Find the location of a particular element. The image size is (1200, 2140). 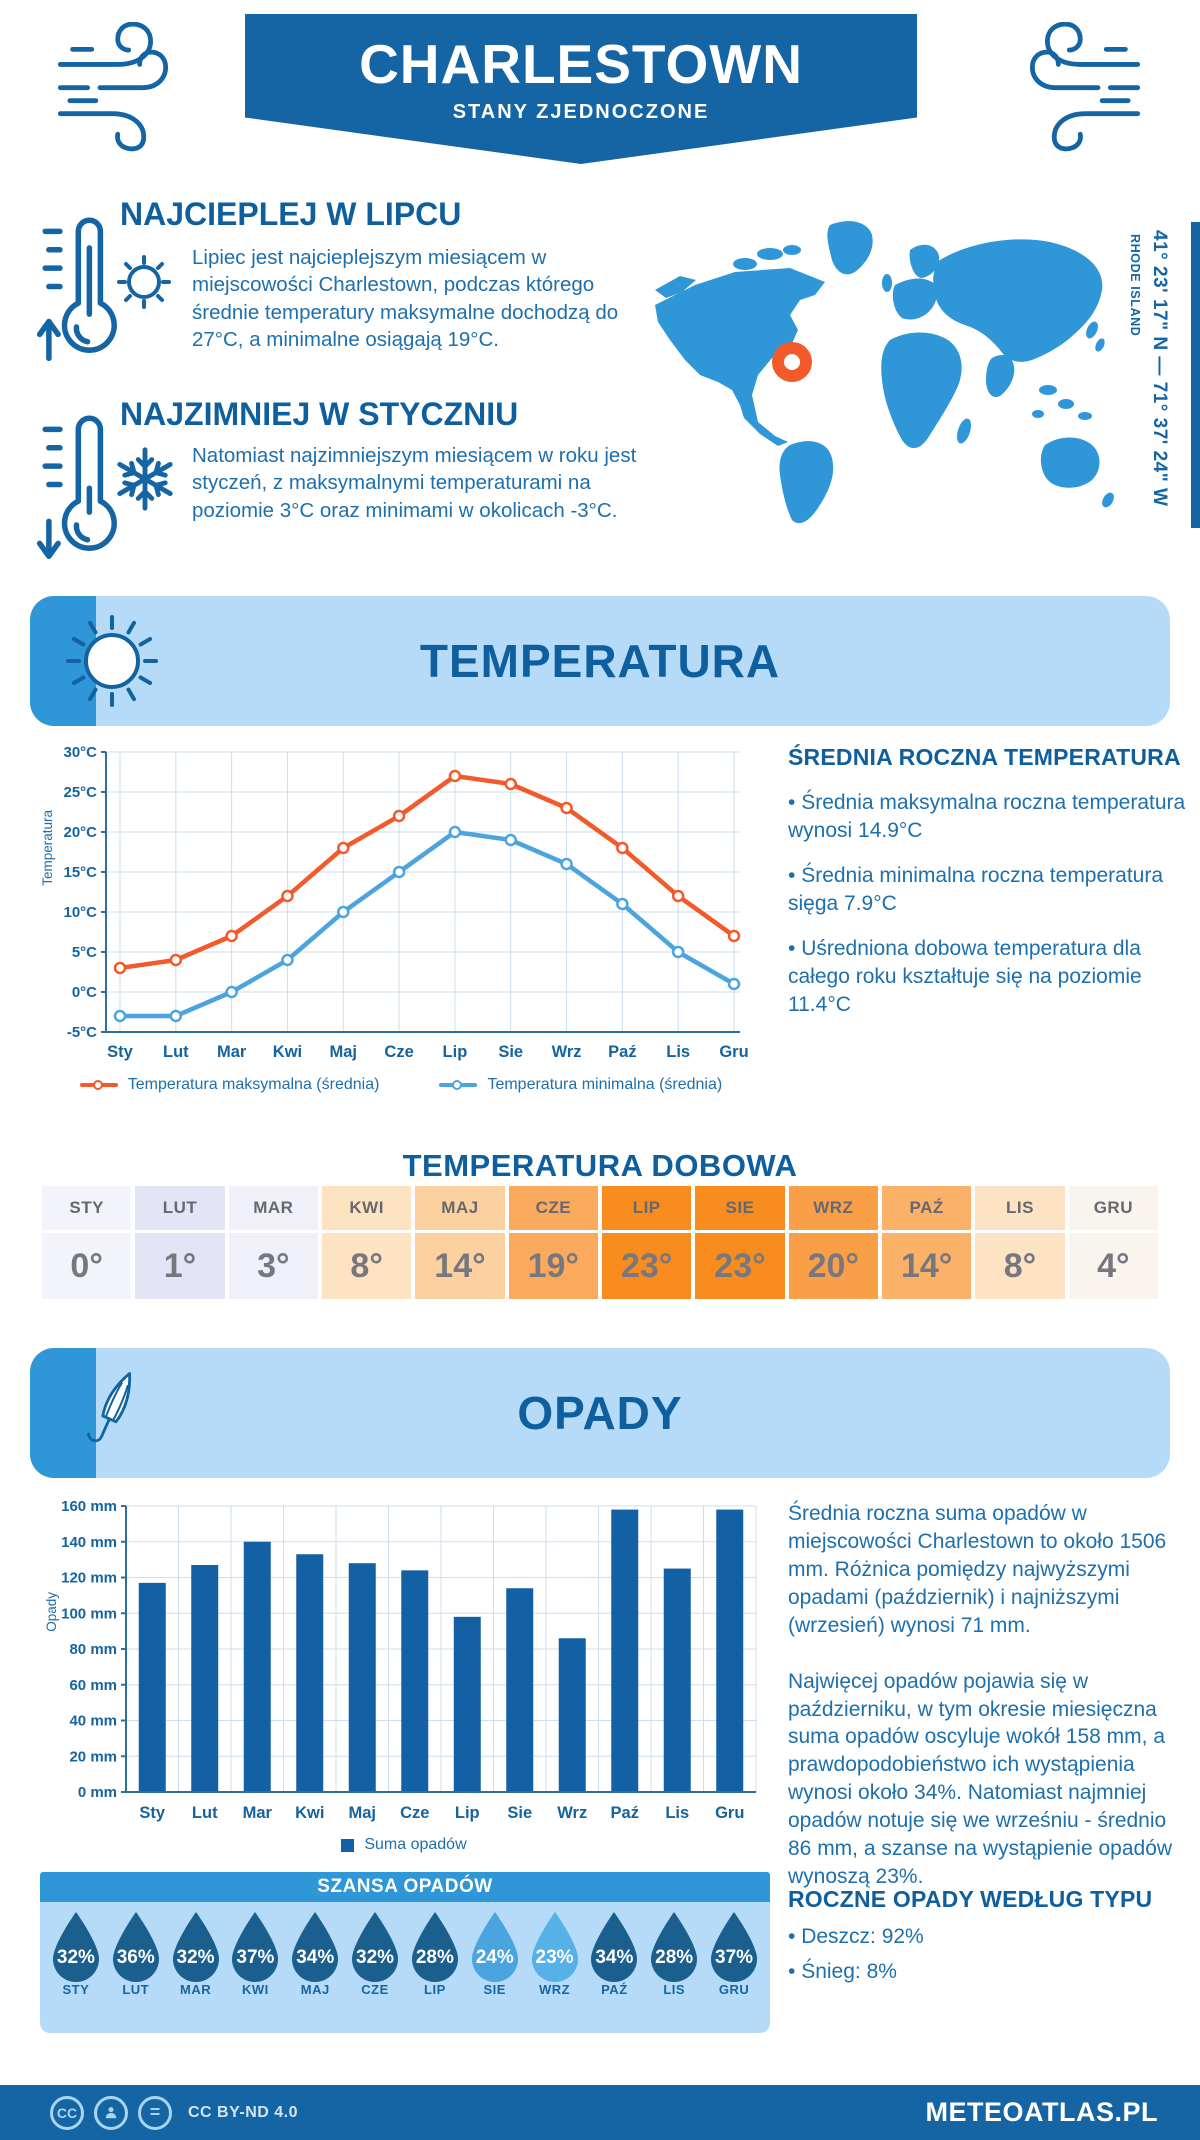

svg-text: 160 mm is located at coordinates (89, 1506).